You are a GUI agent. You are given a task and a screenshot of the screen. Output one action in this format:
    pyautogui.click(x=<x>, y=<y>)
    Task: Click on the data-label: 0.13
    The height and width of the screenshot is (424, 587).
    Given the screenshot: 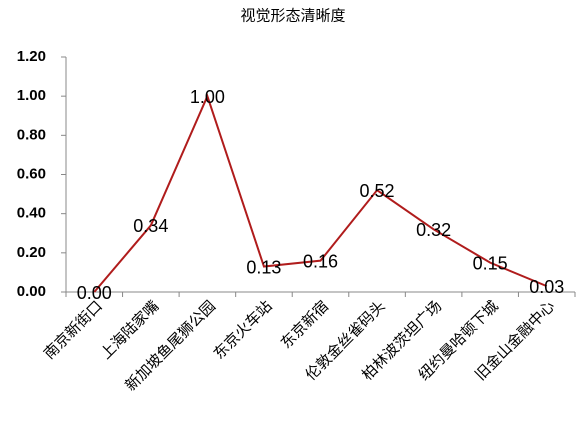 What is the action you would take?
    pyautogui.click(x=263, y=267)
    